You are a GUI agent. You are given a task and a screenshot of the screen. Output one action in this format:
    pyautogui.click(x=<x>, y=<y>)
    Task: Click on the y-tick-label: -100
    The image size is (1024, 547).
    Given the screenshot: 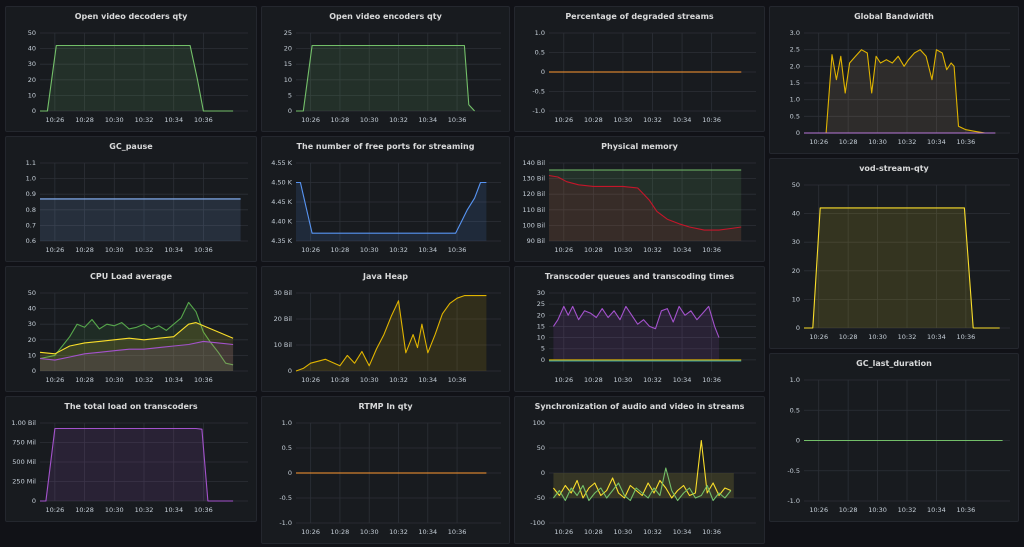 What is the action you would take?
    pyautogui.click(x=537, y=523)
    